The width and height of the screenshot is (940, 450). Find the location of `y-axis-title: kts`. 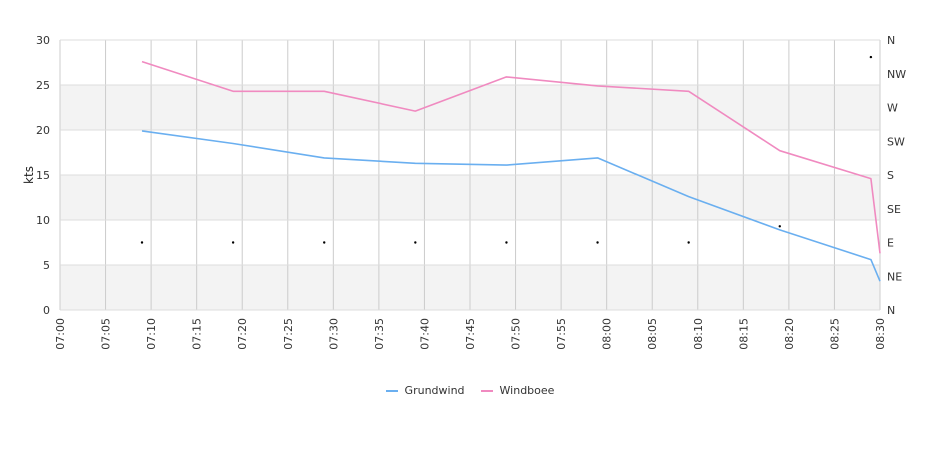

y-axis-title: kts is located at coordinates (29, 175).